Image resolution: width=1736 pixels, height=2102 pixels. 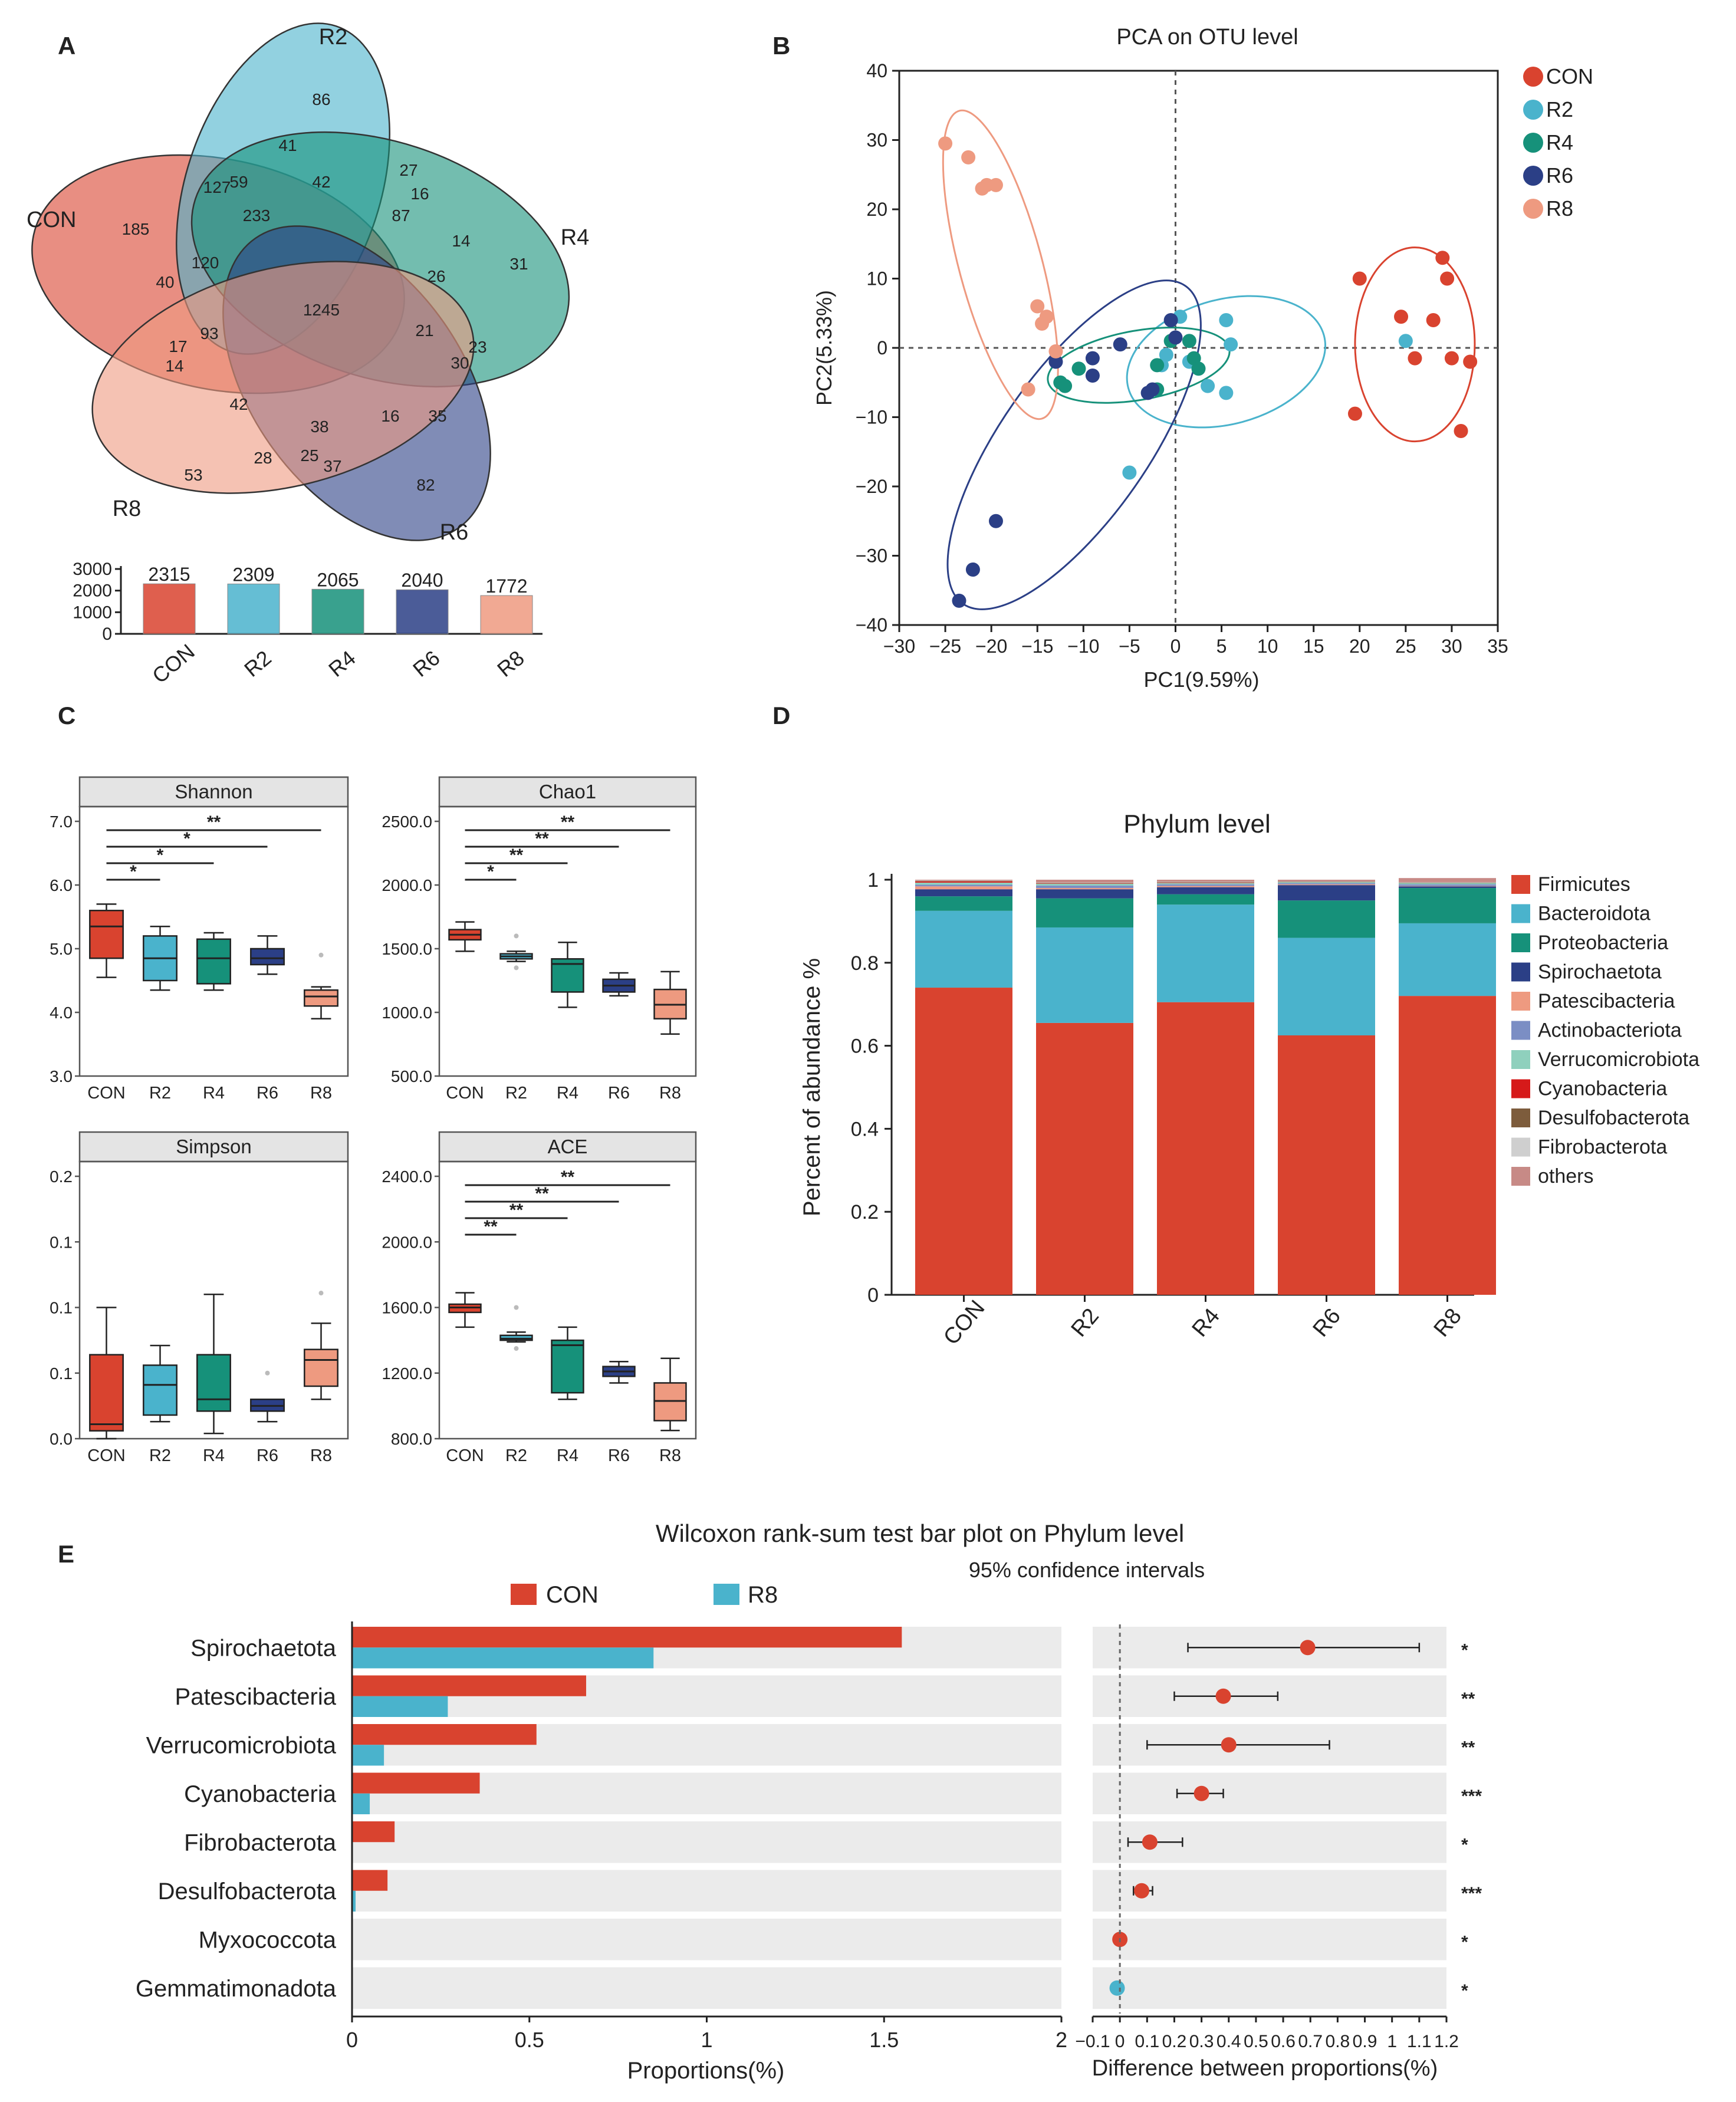 What do you see at coordinates (247, 1891) in the screenshot?
I see `wilcoxon-category: Desulfobacterota` at bounding box center [247, 1891].